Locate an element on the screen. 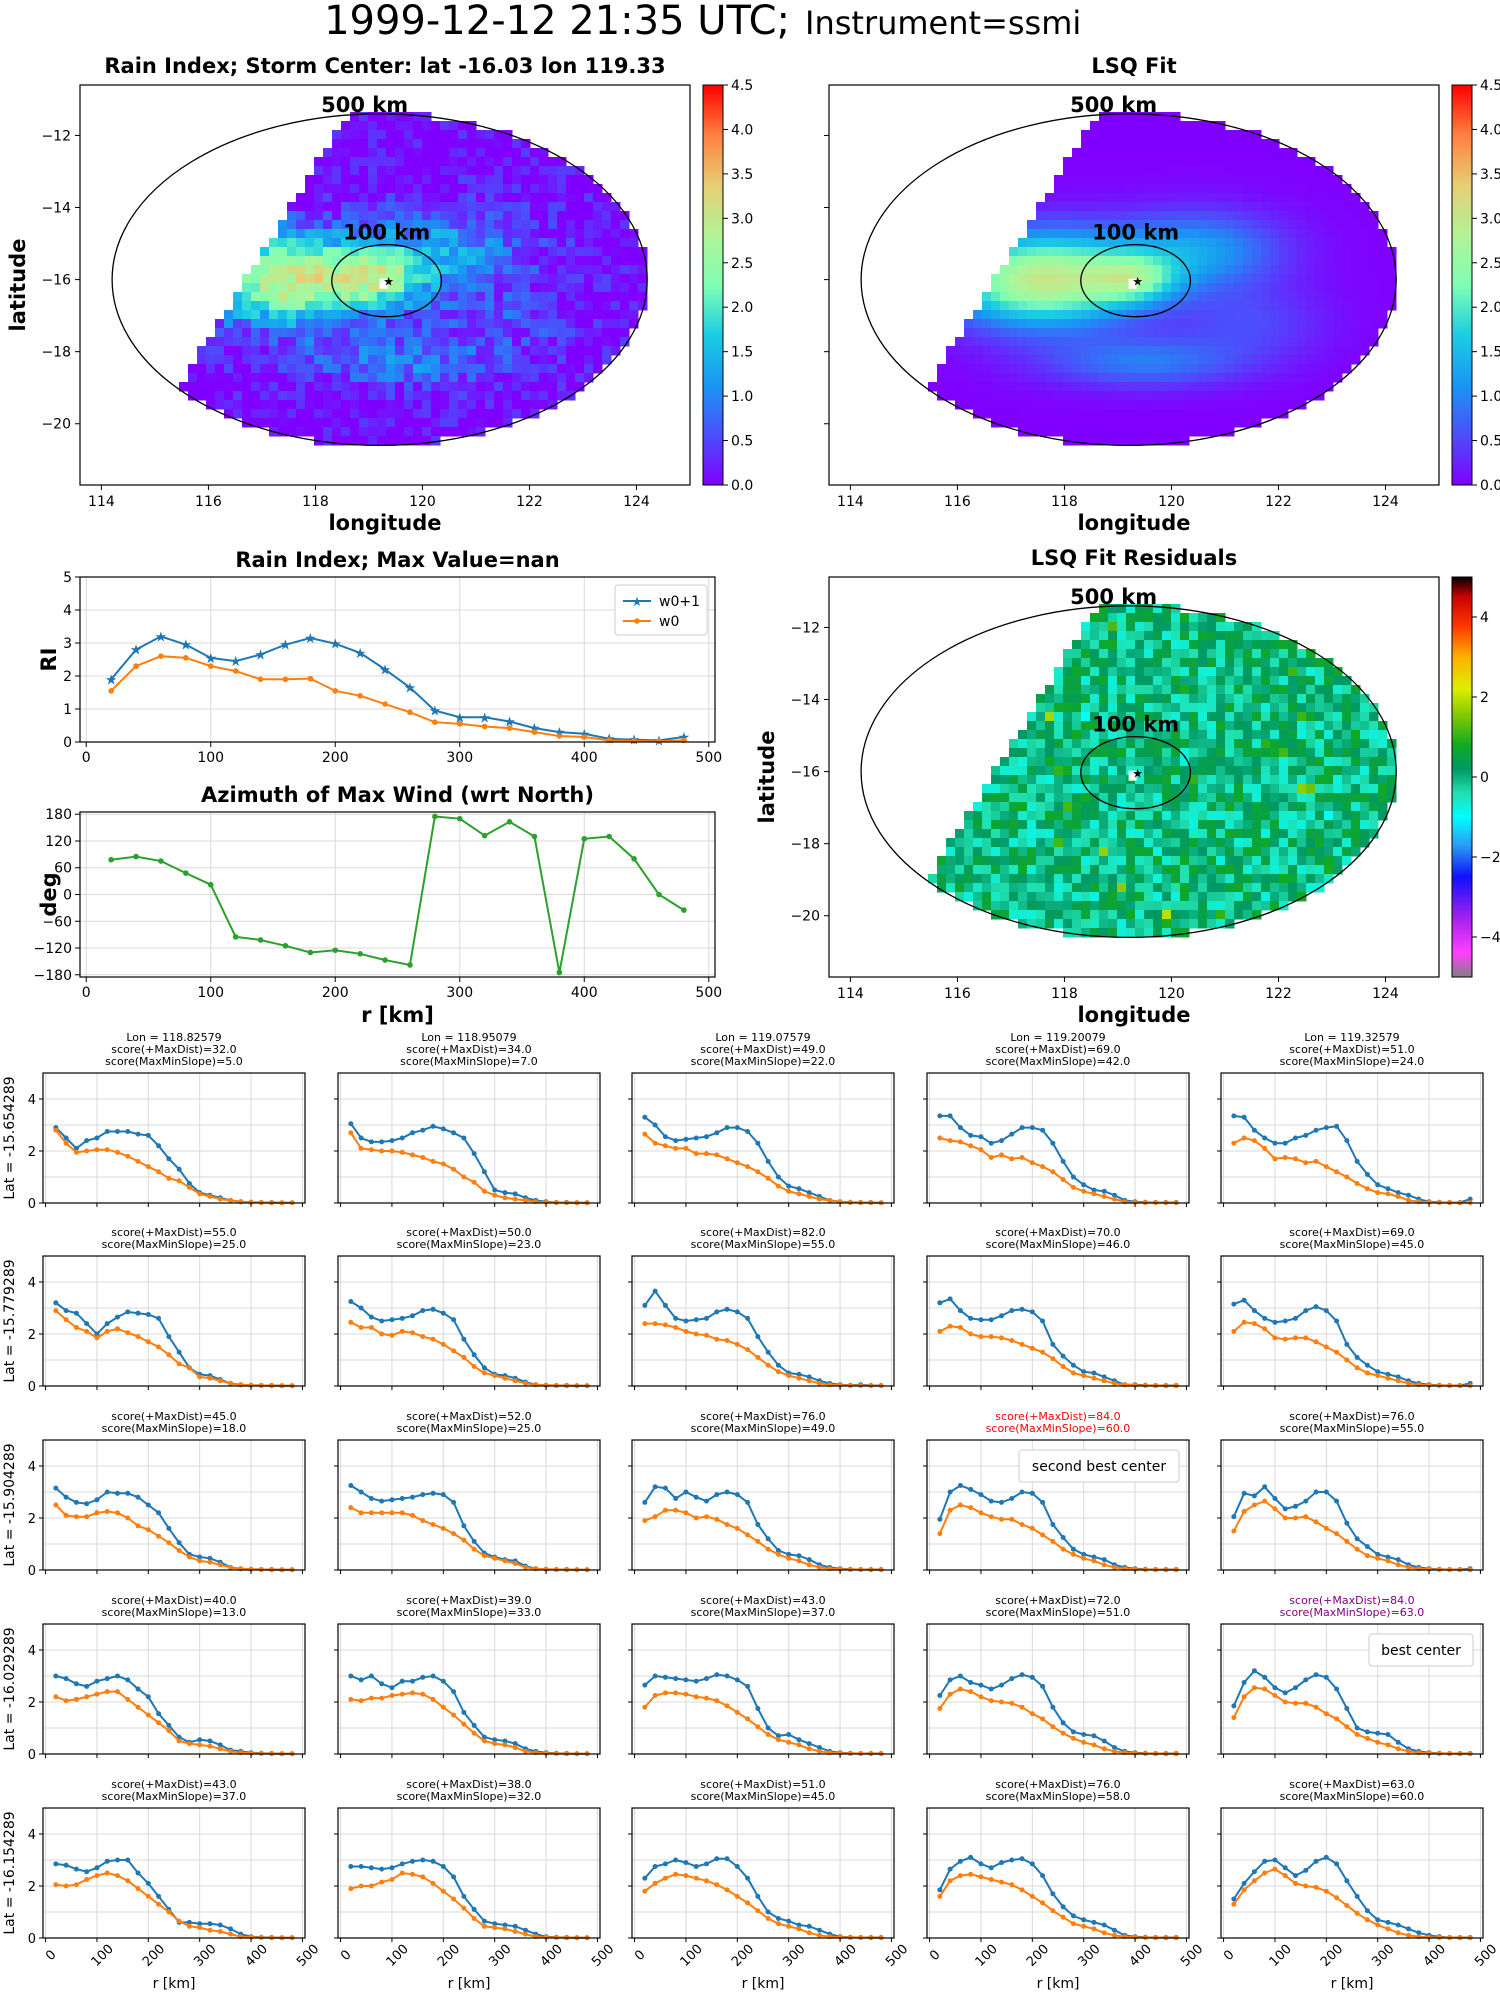 The width and height of the screenshot is (1500, 2000). y-tick-label: 0 is located at coordinates (67, 743).